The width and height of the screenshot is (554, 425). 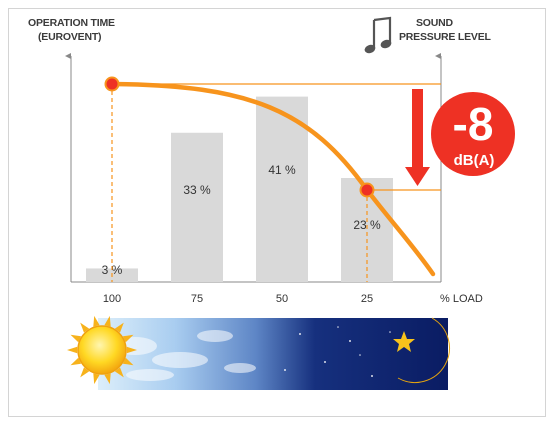 I want to click on x-tick-25: 25, so click(x=367, y=299).